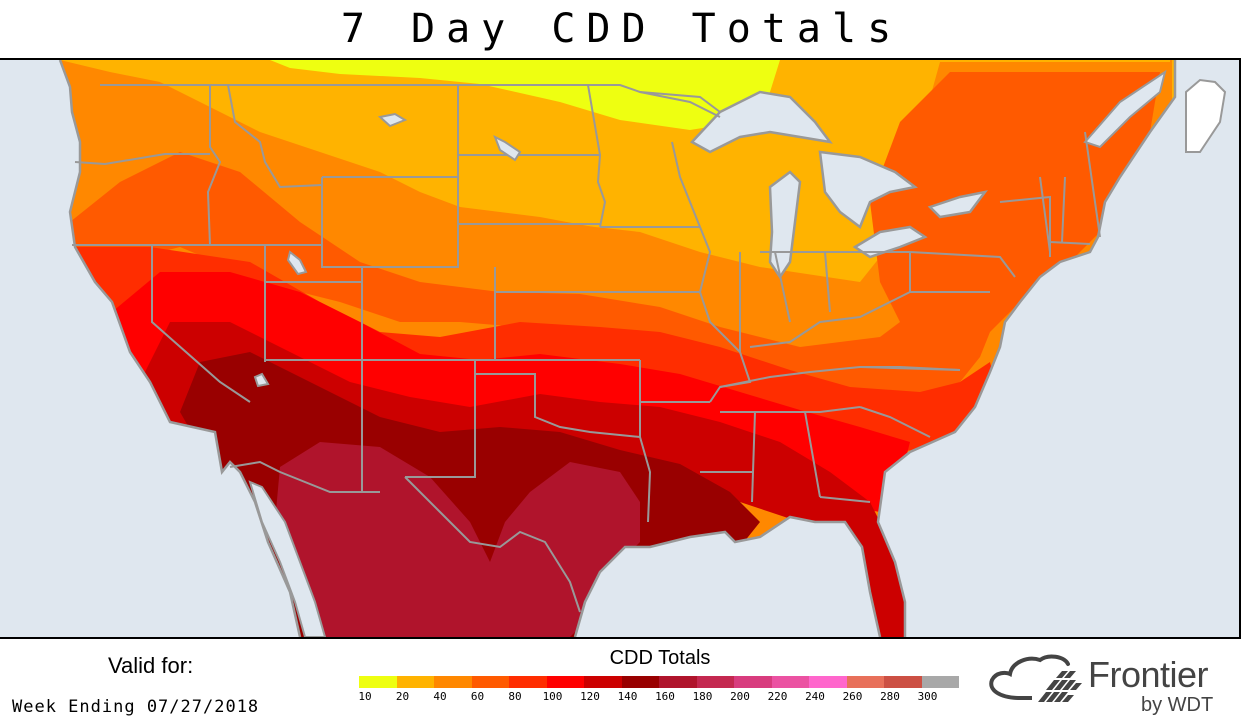 The width and height of the screenshot is (1243, 722). What do you see at coordinates (136, 707) in the screenshot?
I see `valid-period: Week Ending 07/27/2018` at bounding box center [136, 707].